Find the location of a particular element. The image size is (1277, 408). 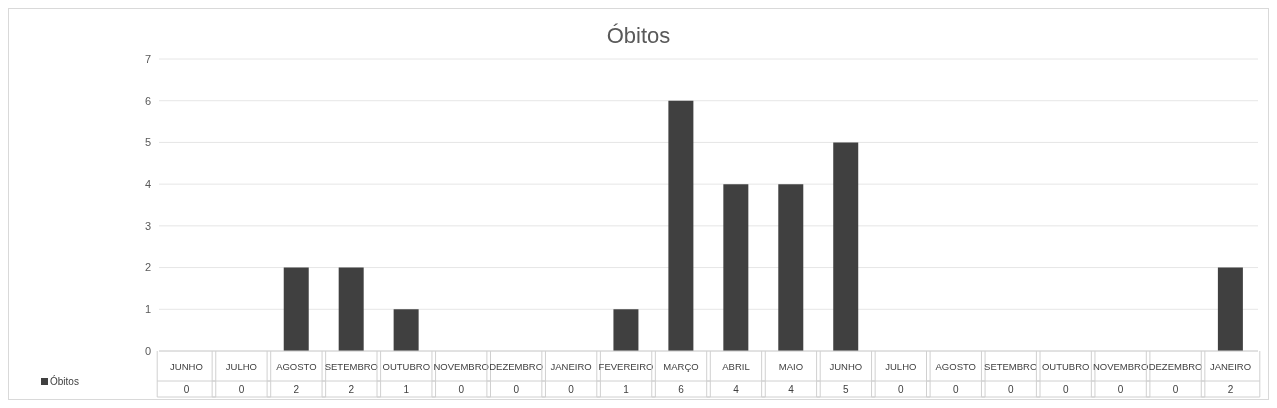

x-tick-label: MAIO is located at coordinates (791, 366).